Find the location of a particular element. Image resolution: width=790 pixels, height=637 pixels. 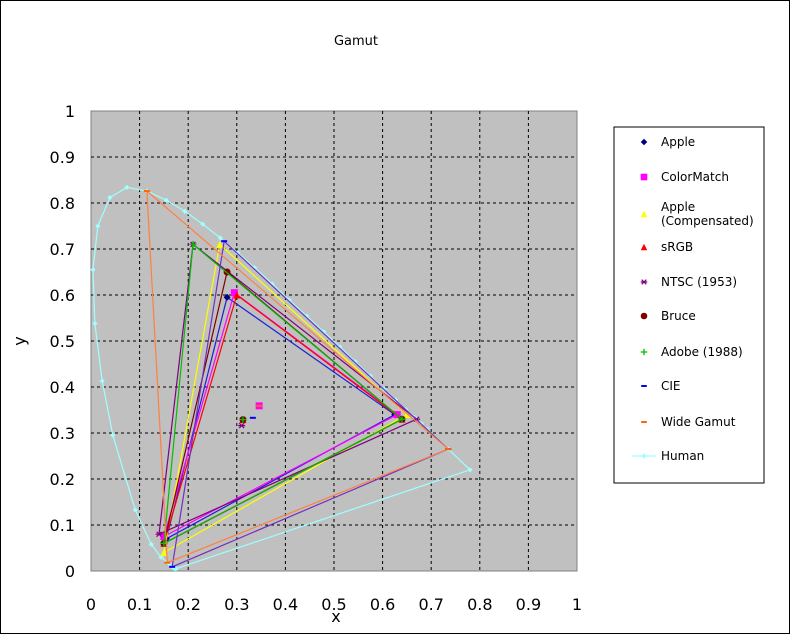

x-axis-ticks: 0 0.1 0.2 0.3 0.4 0.5 0.6 0.7 0.8 0.9 1 is located at coordinates (334, 604).